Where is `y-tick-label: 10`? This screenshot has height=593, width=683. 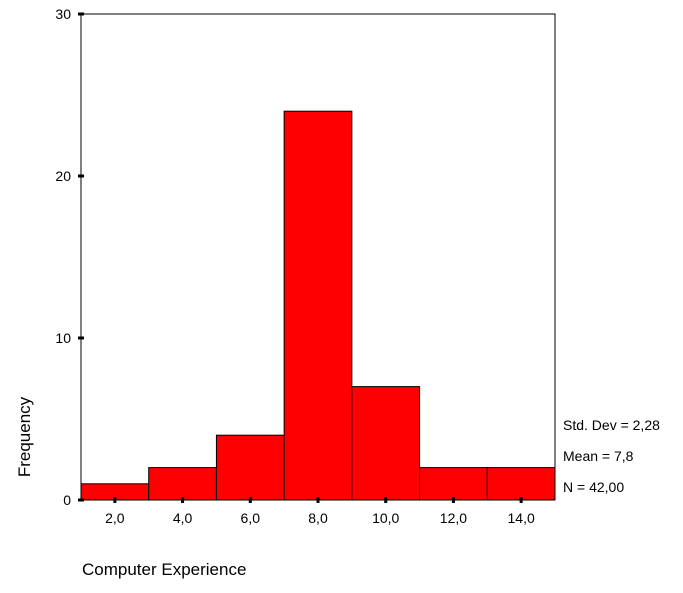 y-tick-label: 10 is located at coordinates (63, 338).